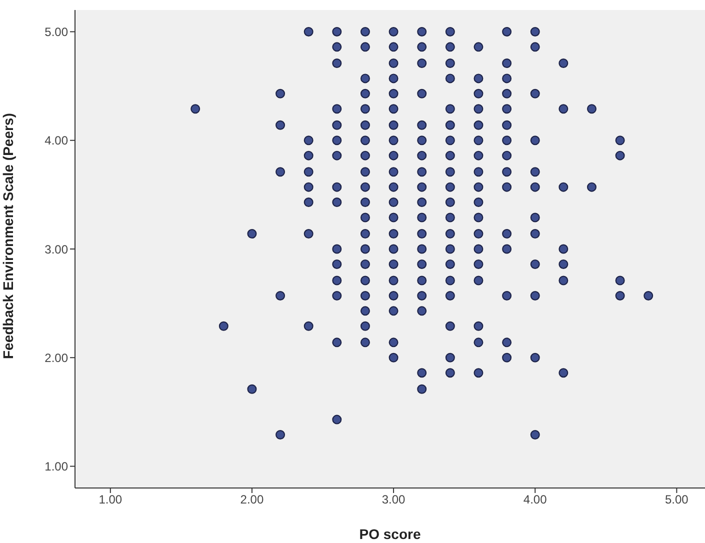 This screenshot has height=543, width=705. What do you see at coordinates (677, 499) in the screenshot?
I see `x-tick-label: 5.00` at bounding box center [677, 499].